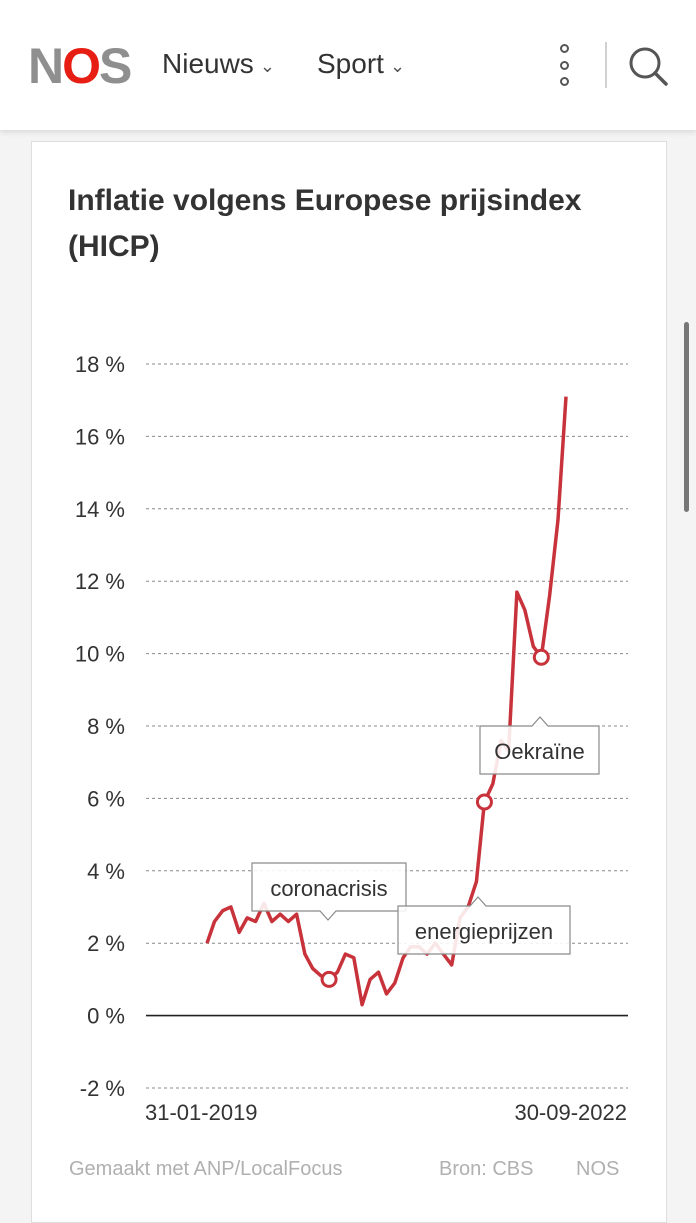 This screenshot has height=1223, width=696. Describe the element at coordinates (102, 1088) in the screenshot. I see `y-tick-label: -2 %` at that location.